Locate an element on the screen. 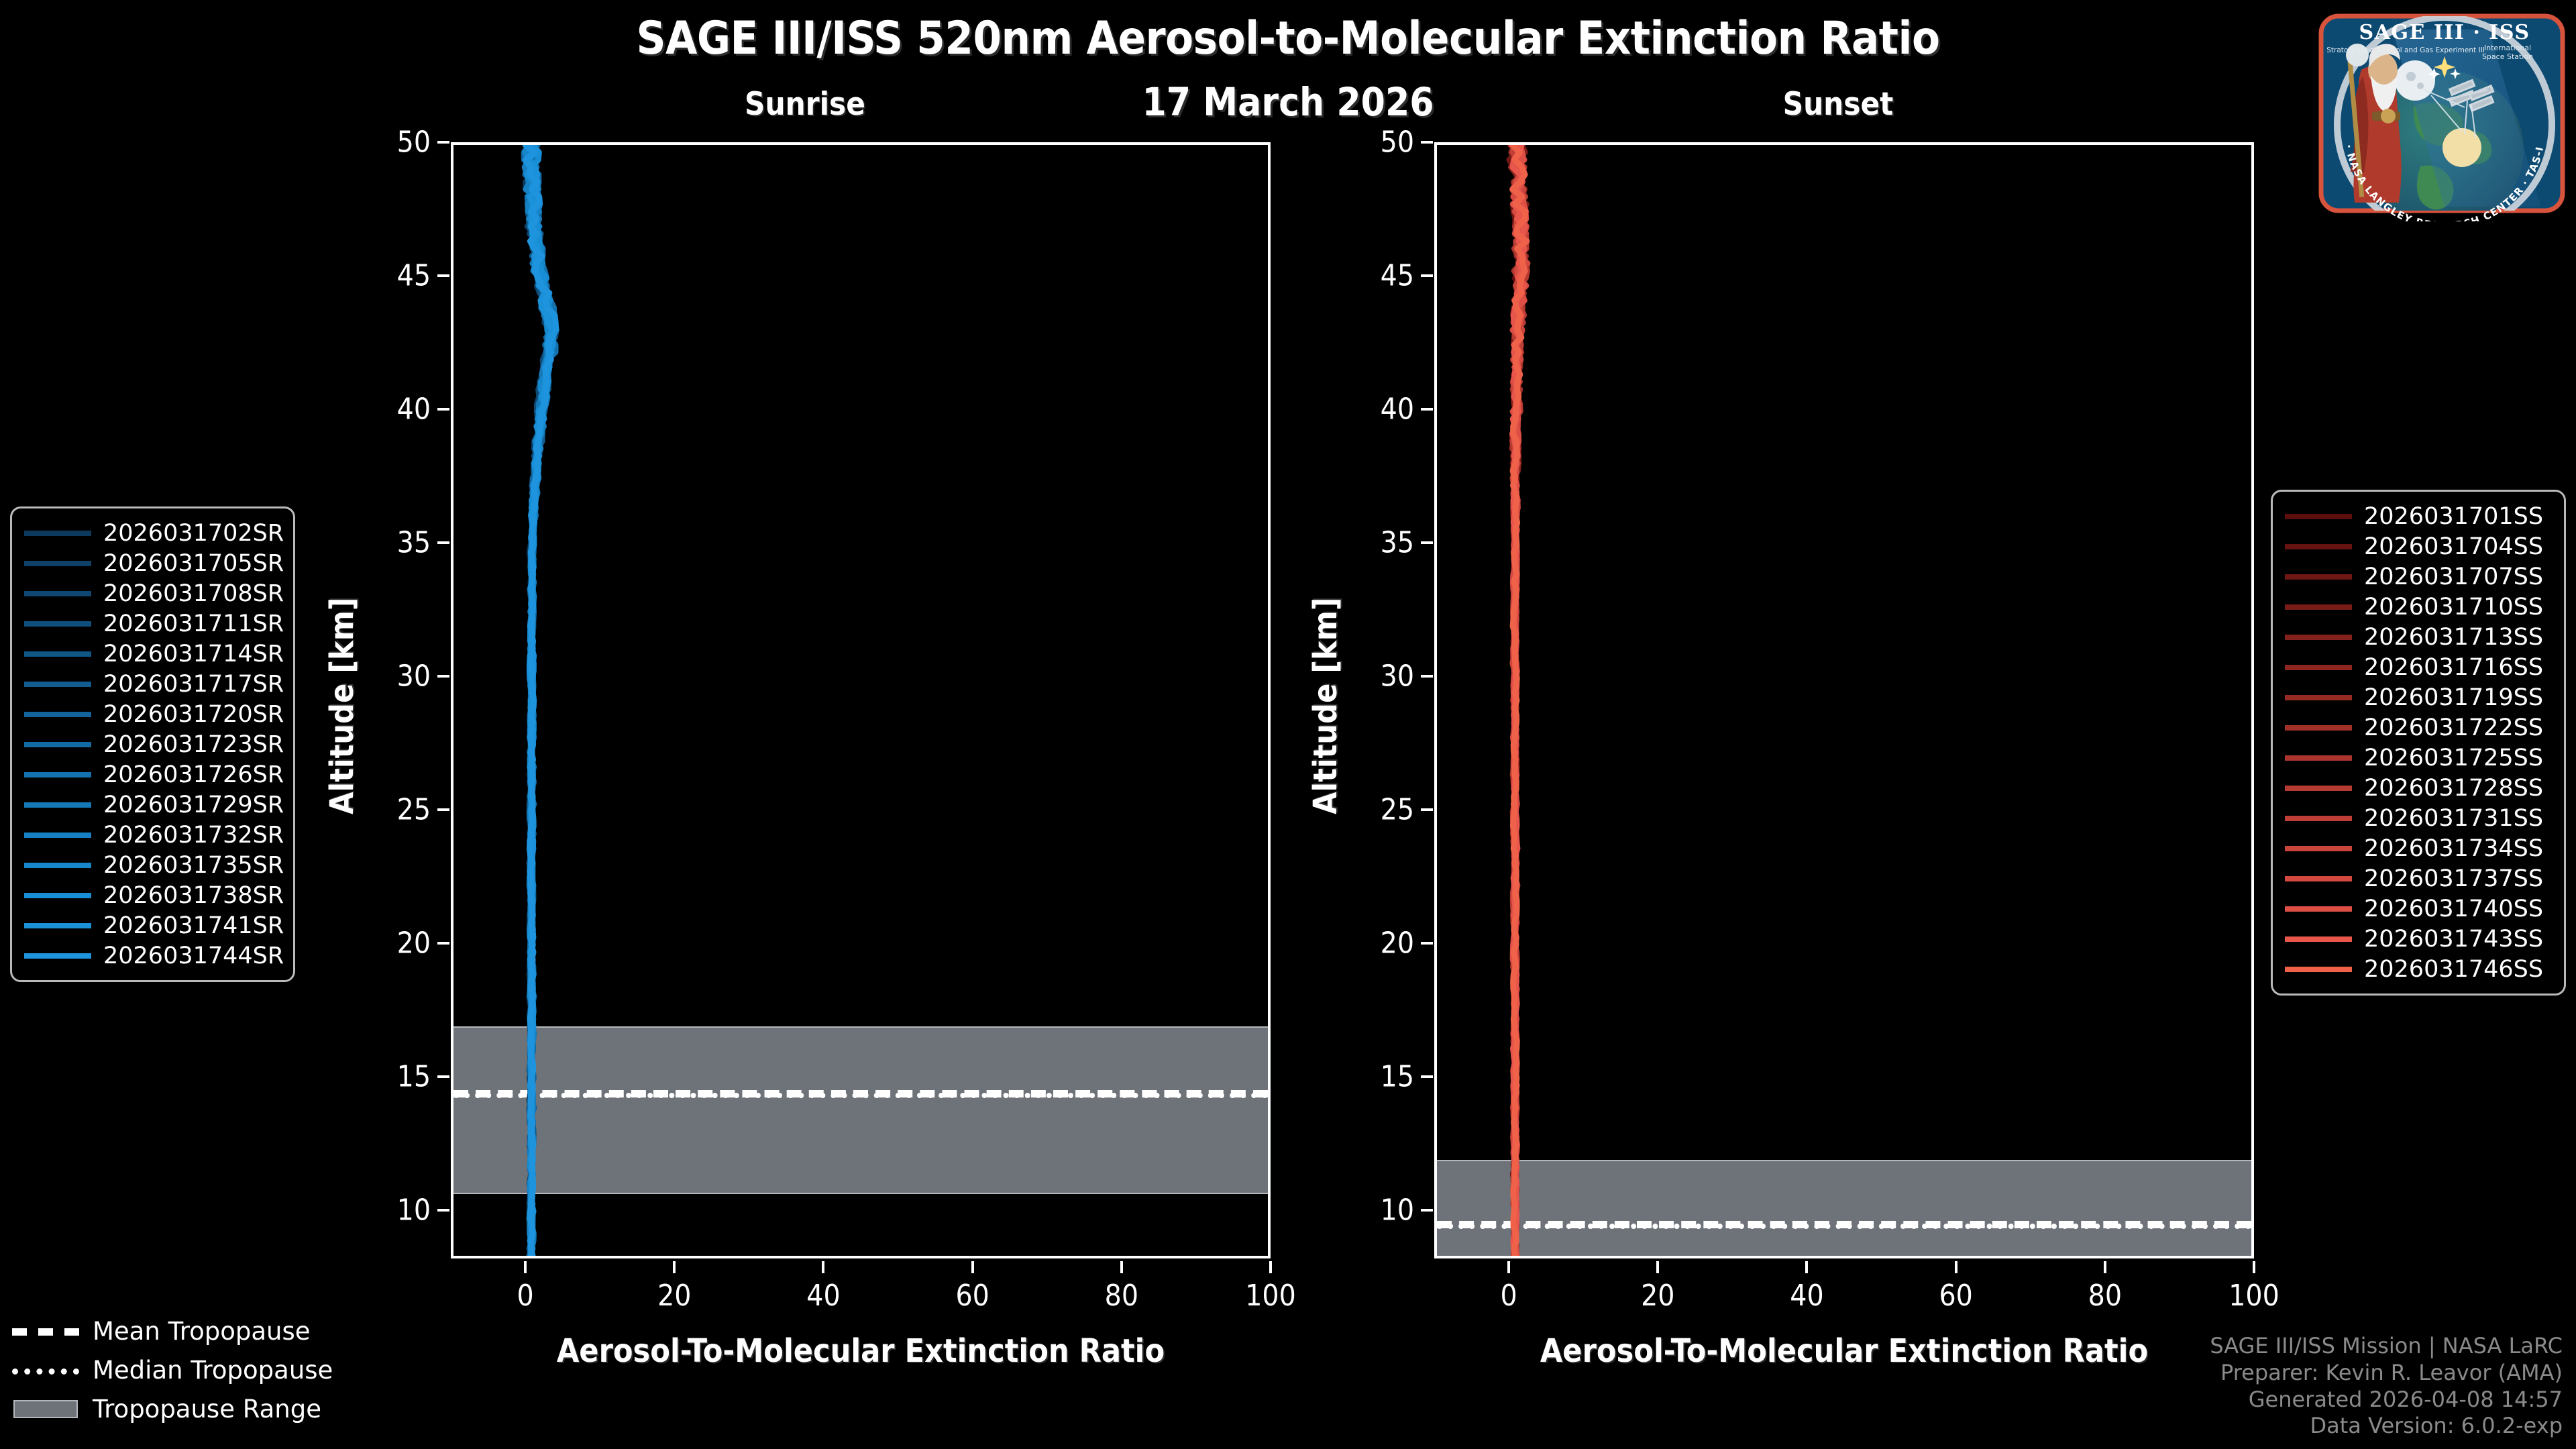 The width and height of the screenshot is (2576, 1449). legend-item-tropopause-range: Tropopause Range is located at coordinates (186, 1408).